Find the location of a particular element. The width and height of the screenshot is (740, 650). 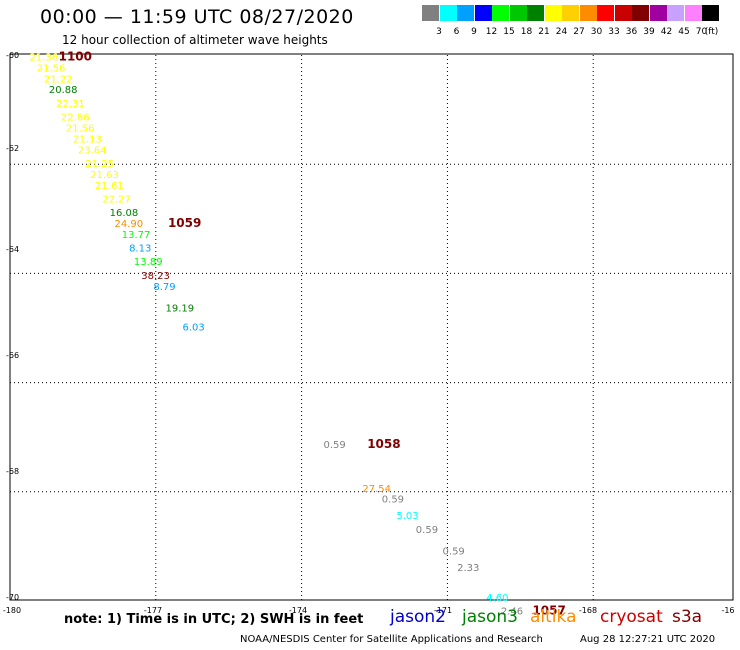

color-scale-label: 30 is located at coordinates (596, 32).